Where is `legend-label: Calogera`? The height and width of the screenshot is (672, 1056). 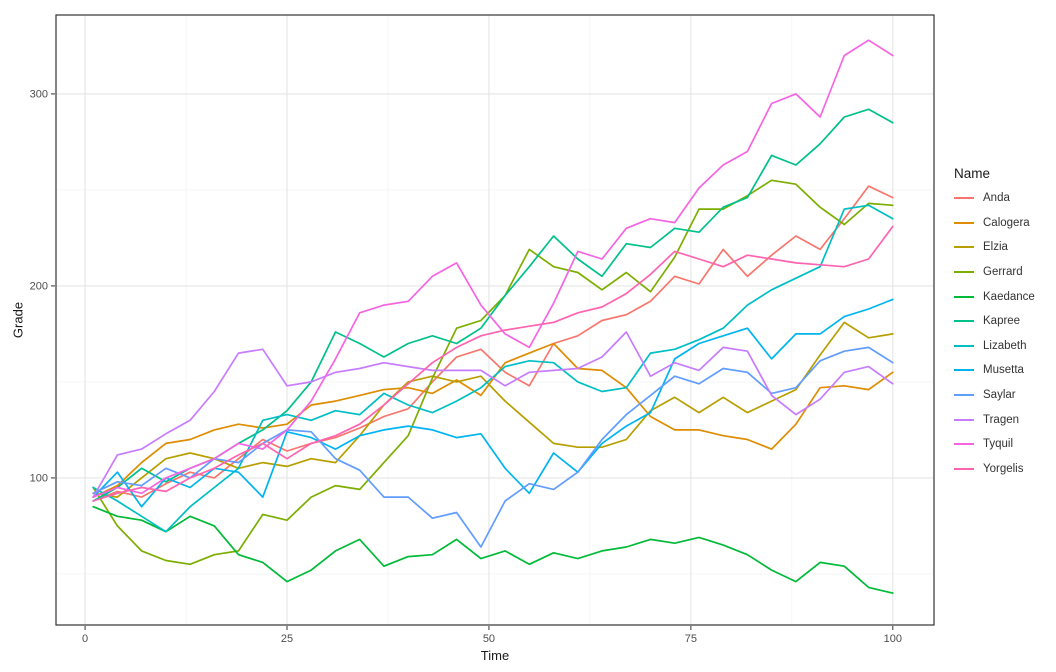
legend-label: Calogera is located at coordinates (1006, 222).